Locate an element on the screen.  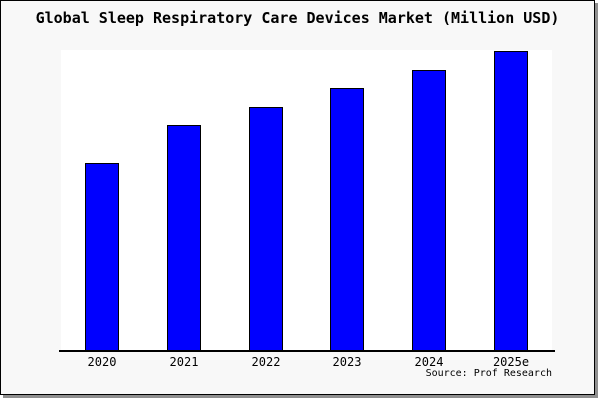
x-tick-label-2023: 2023 is located at coordinates (347, 362).